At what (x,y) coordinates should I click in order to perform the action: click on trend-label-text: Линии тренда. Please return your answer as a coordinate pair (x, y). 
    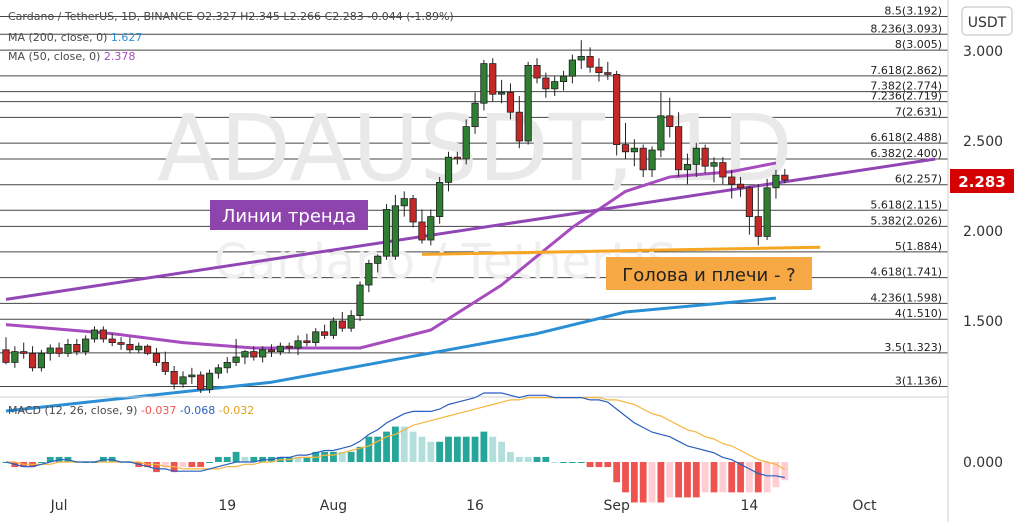
    Looking at the image, I should click on (289, 216).